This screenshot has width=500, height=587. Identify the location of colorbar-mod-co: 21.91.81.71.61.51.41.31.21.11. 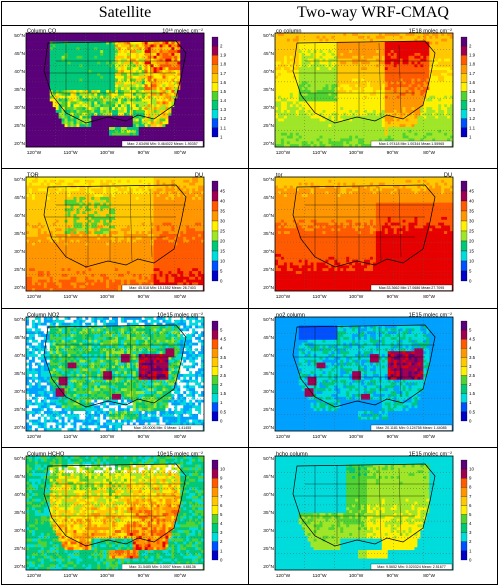
(468, 87).